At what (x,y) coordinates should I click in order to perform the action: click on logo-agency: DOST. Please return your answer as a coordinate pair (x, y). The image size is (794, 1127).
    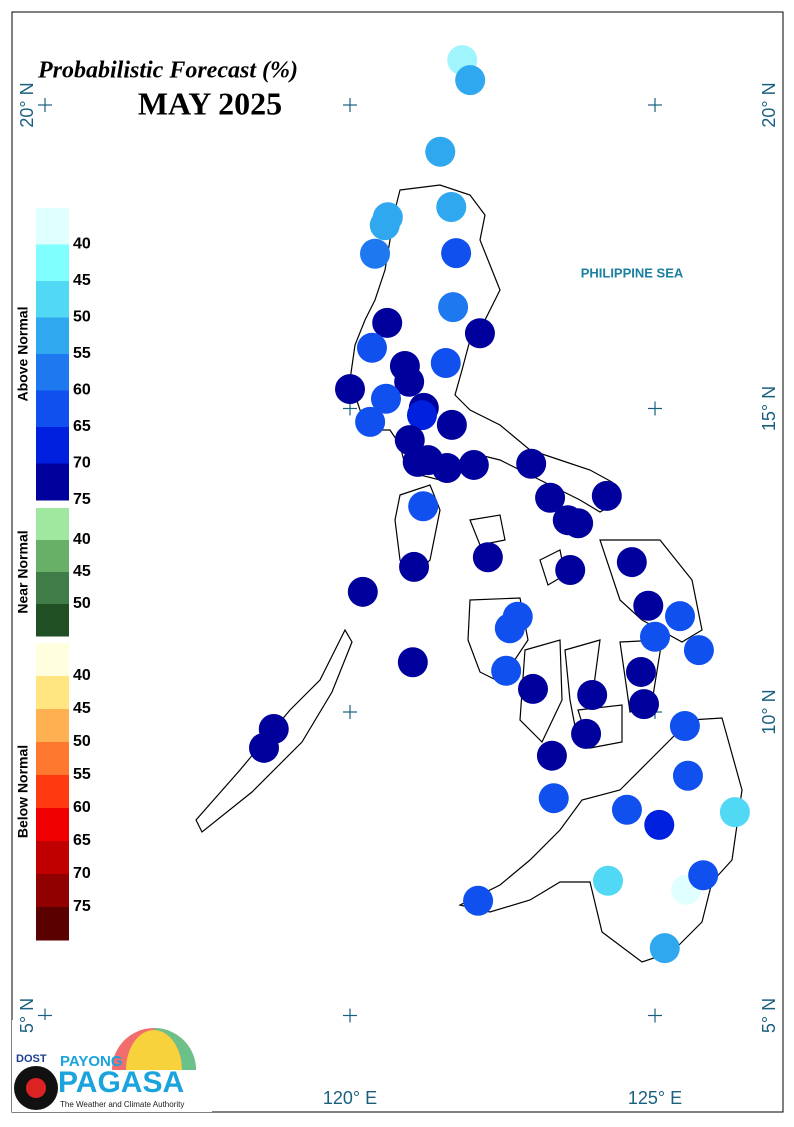
    Looking at the image, I should click on (31, 1059).